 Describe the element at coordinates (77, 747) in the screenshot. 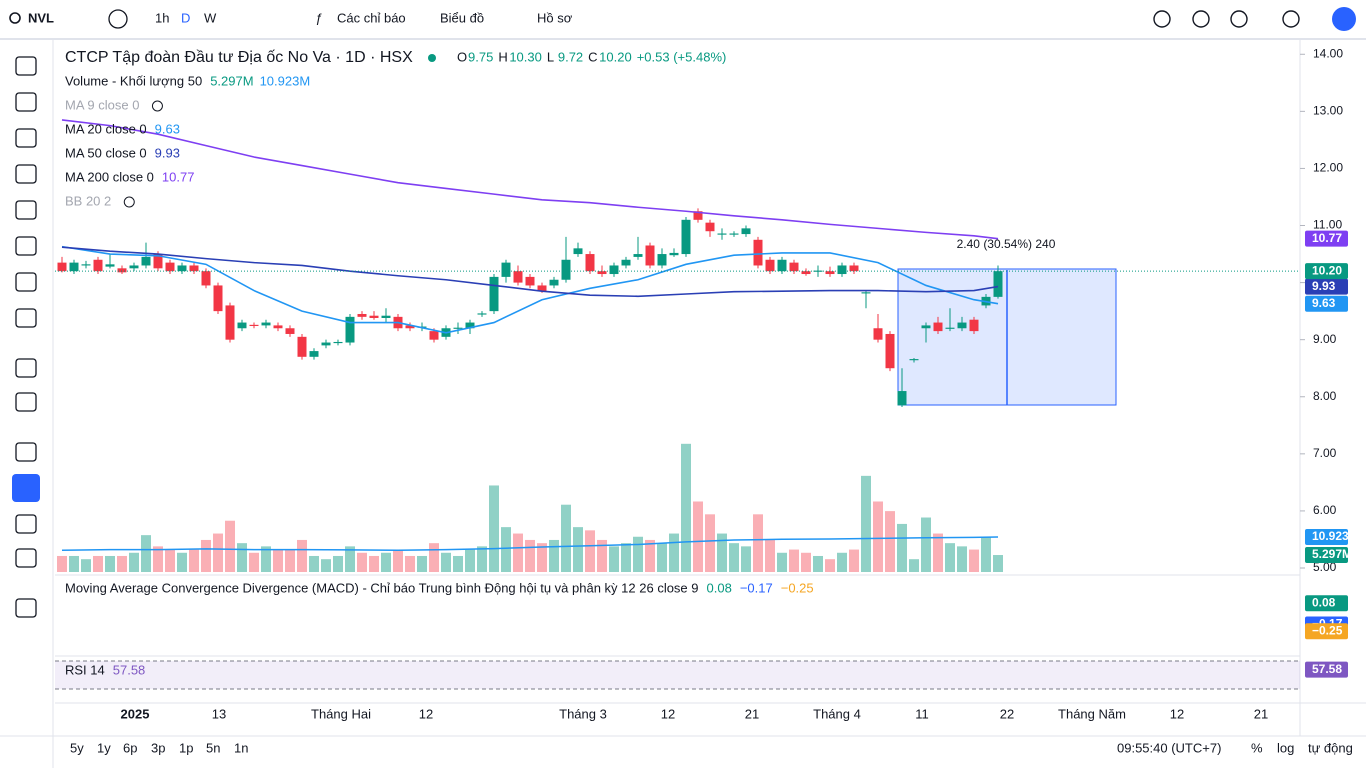

I see `range-button: 5y` at that location.